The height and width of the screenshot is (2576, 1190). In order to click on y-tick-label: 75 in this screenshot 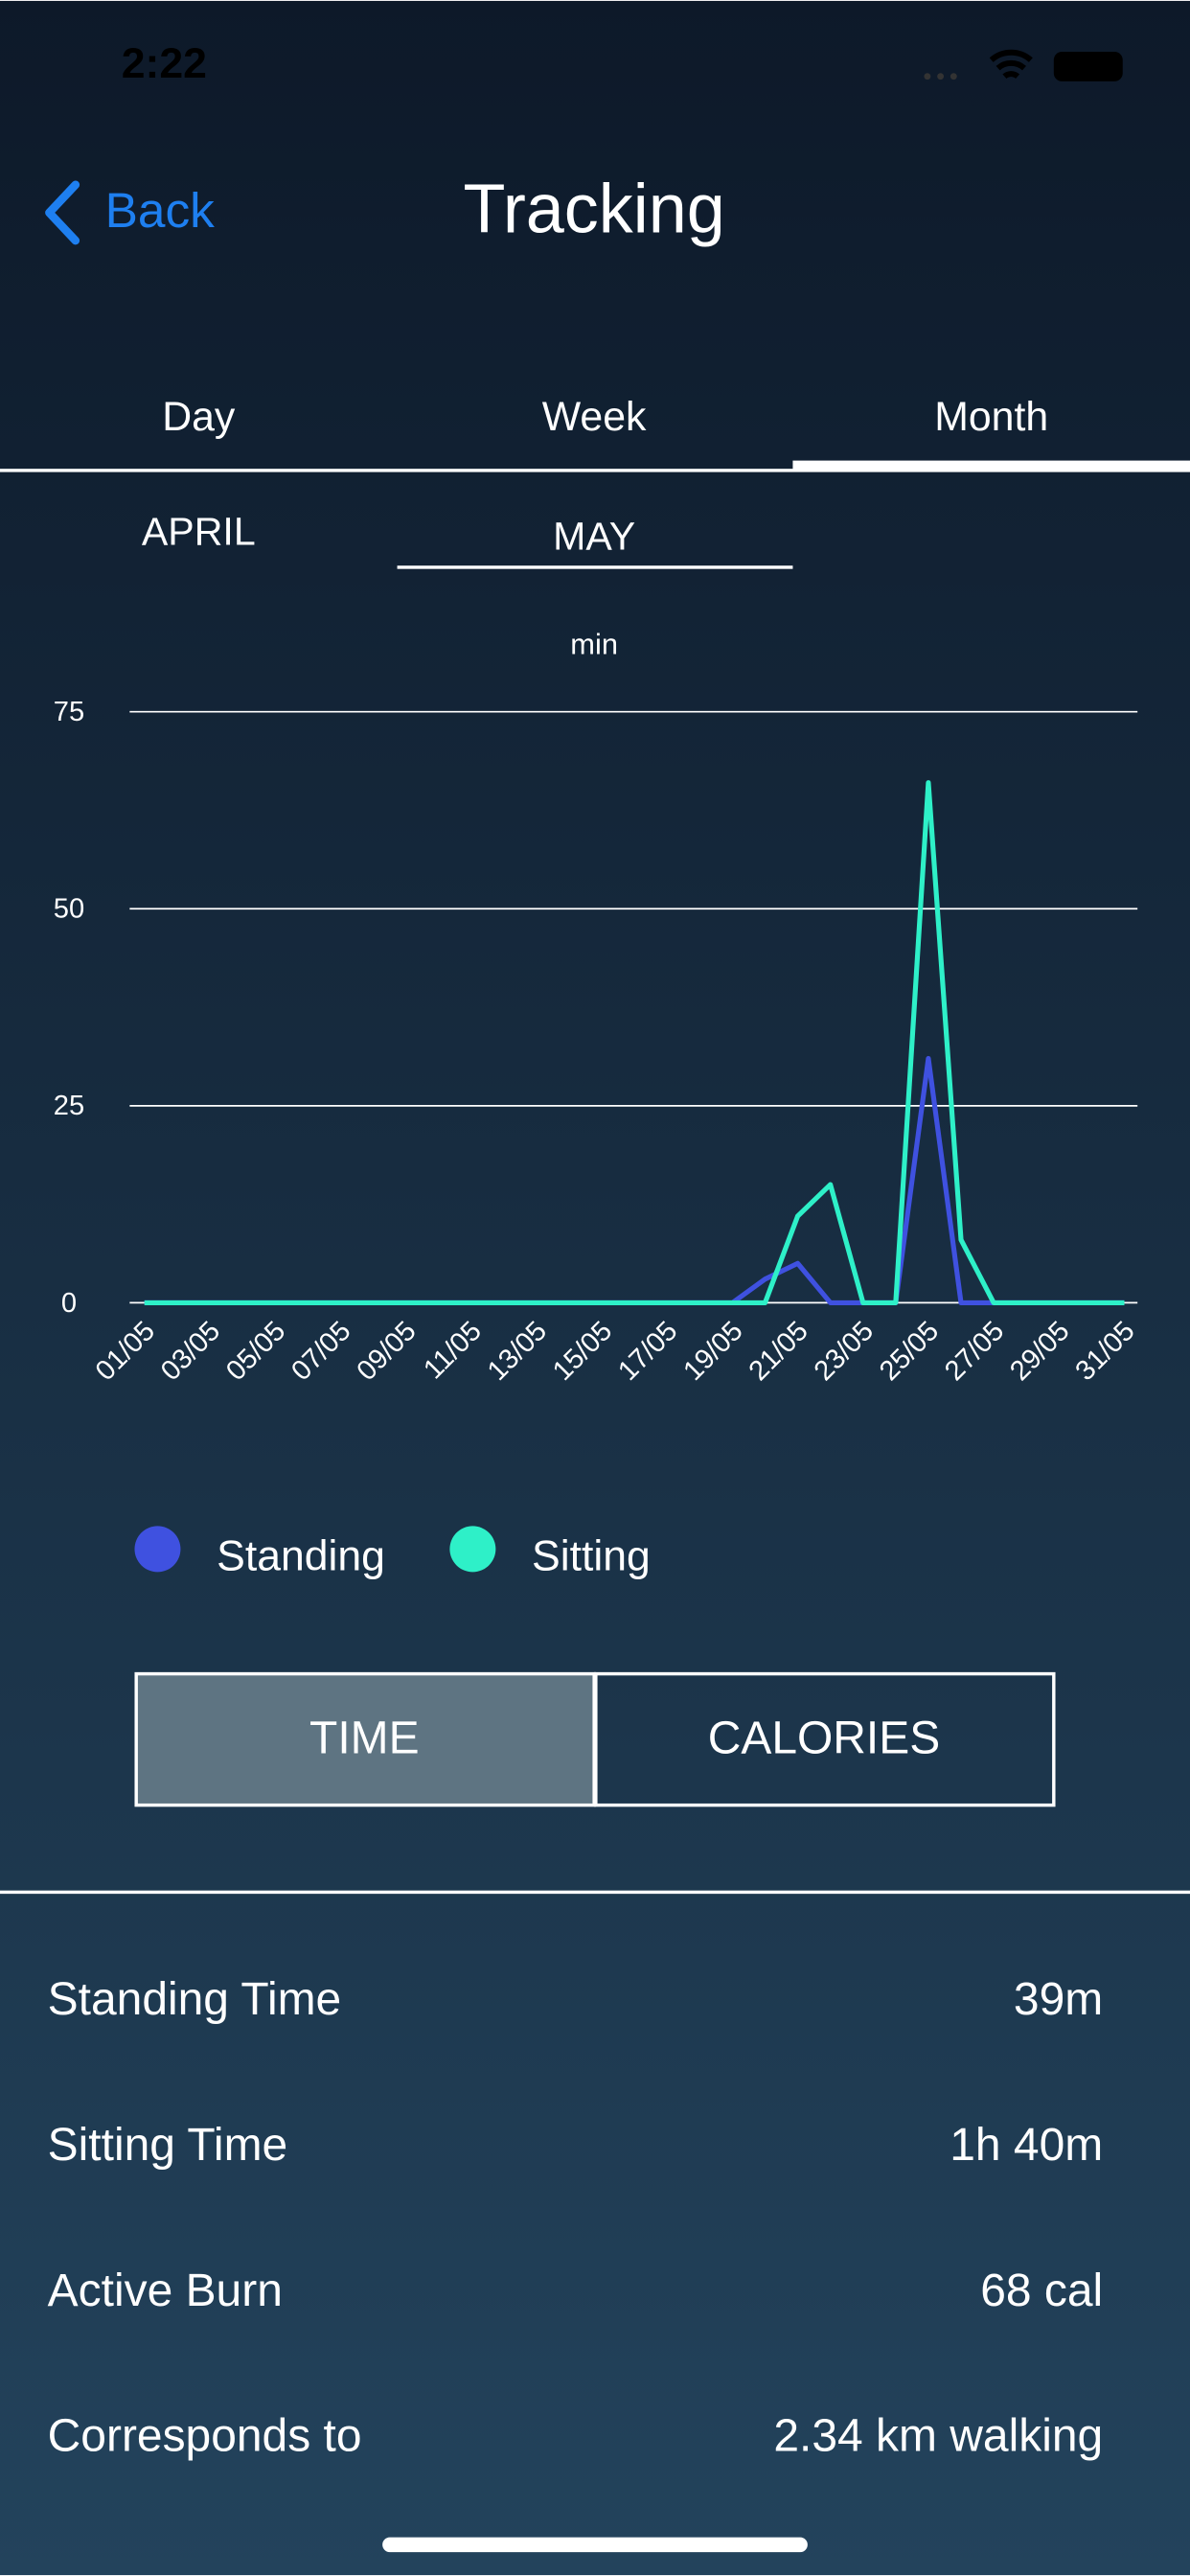, I will do `click(69, 712)`.